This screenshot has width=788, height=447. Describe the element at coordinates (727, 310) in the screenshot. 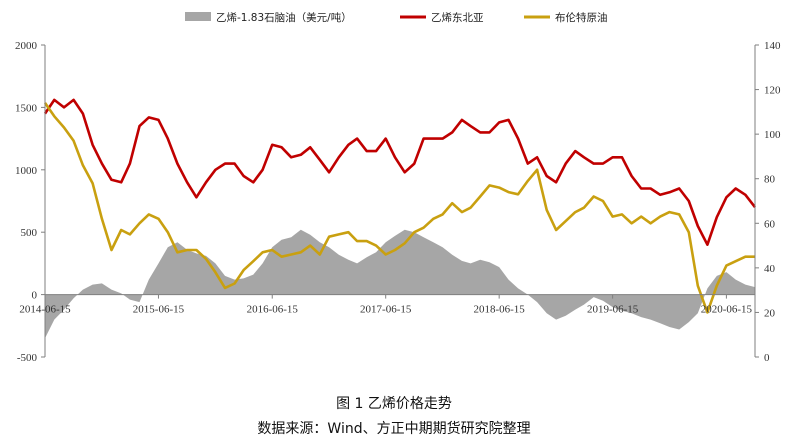

I see `x-tick-label: 2020-06-15` at that location.